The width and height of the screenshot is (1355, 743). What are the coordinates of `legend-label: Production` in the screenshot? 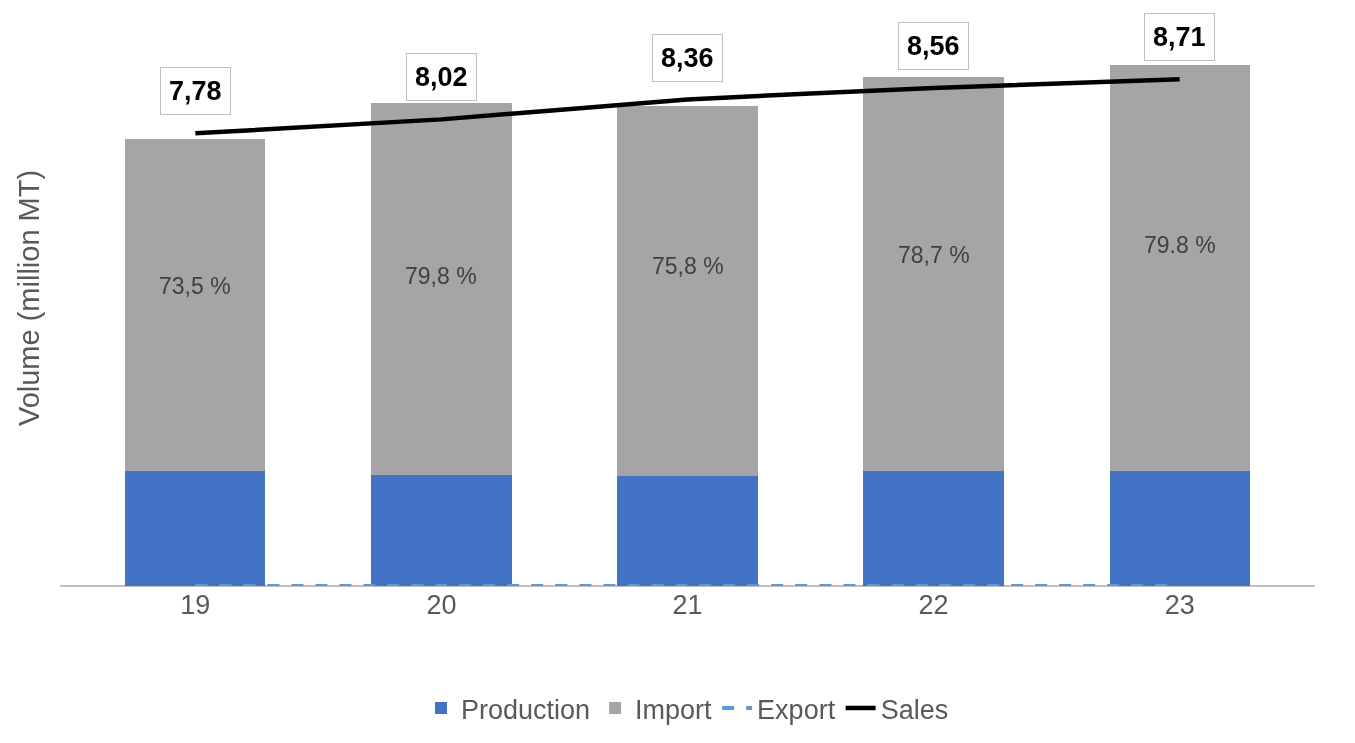 It's located at (526, 709).